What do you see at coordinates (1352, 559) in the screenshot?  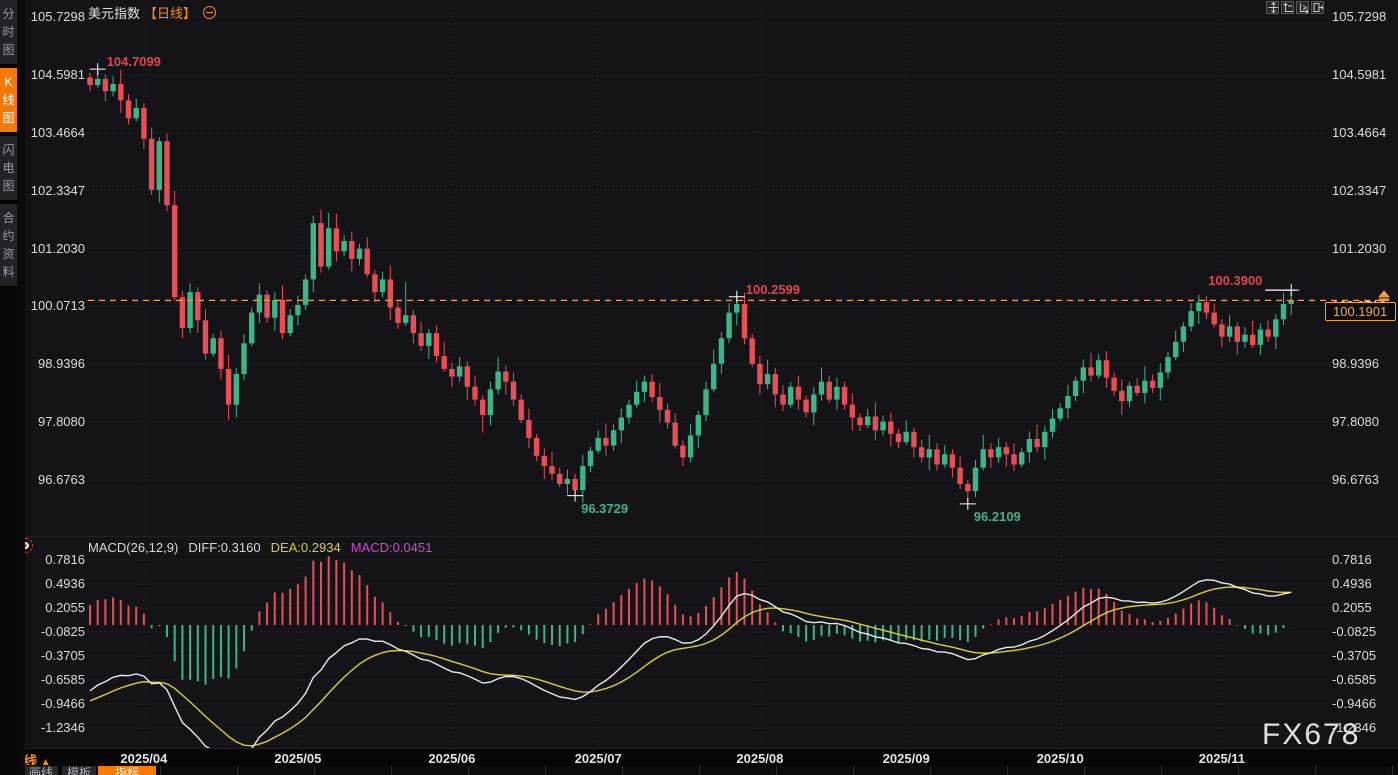 I see `macd-axis-label-right: 0.7816` at bounding box center [1352, 559].